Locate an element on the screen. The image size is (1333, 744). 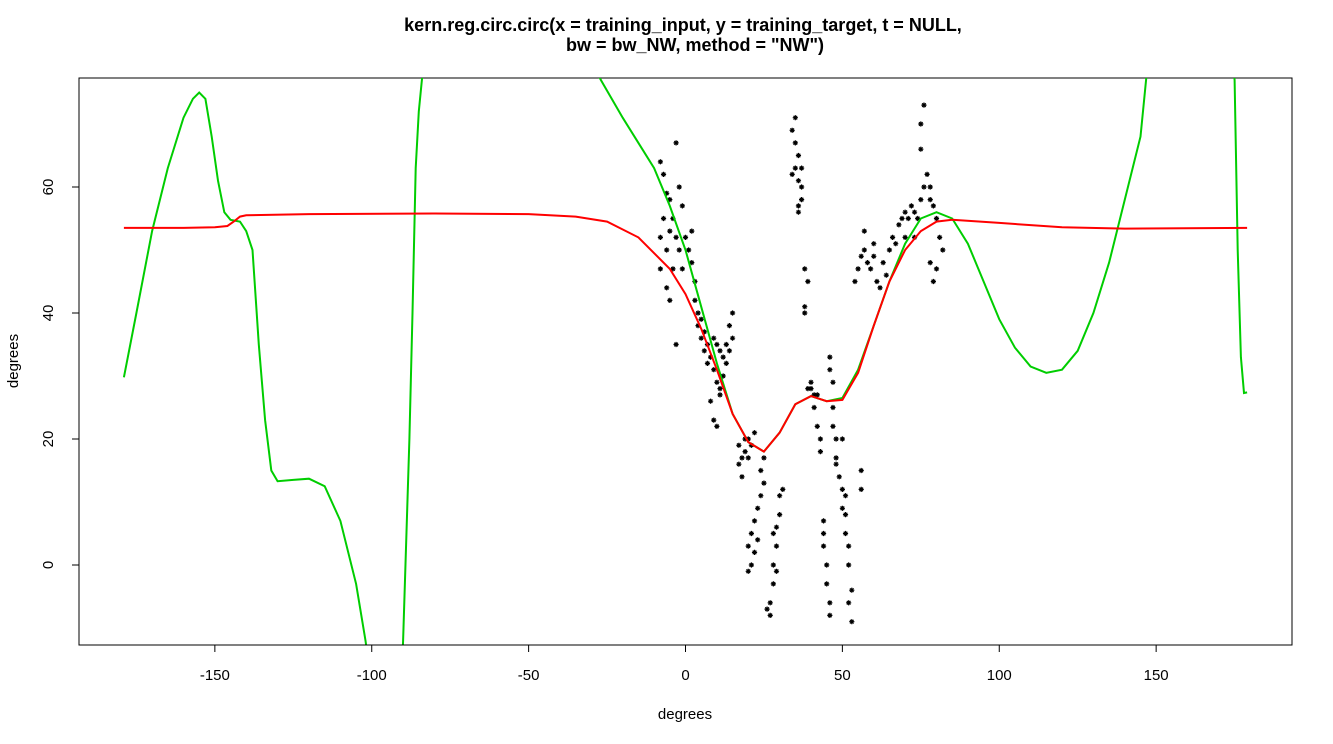
y-tick-label: 20 is located at coordinates (48, 439).